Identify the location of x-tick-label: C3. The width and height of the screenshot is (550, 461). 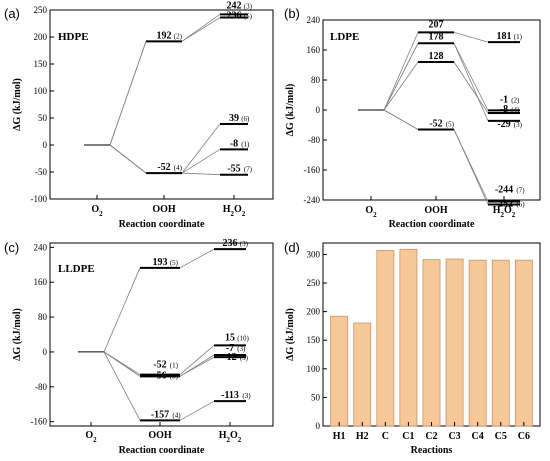
(454, 436).